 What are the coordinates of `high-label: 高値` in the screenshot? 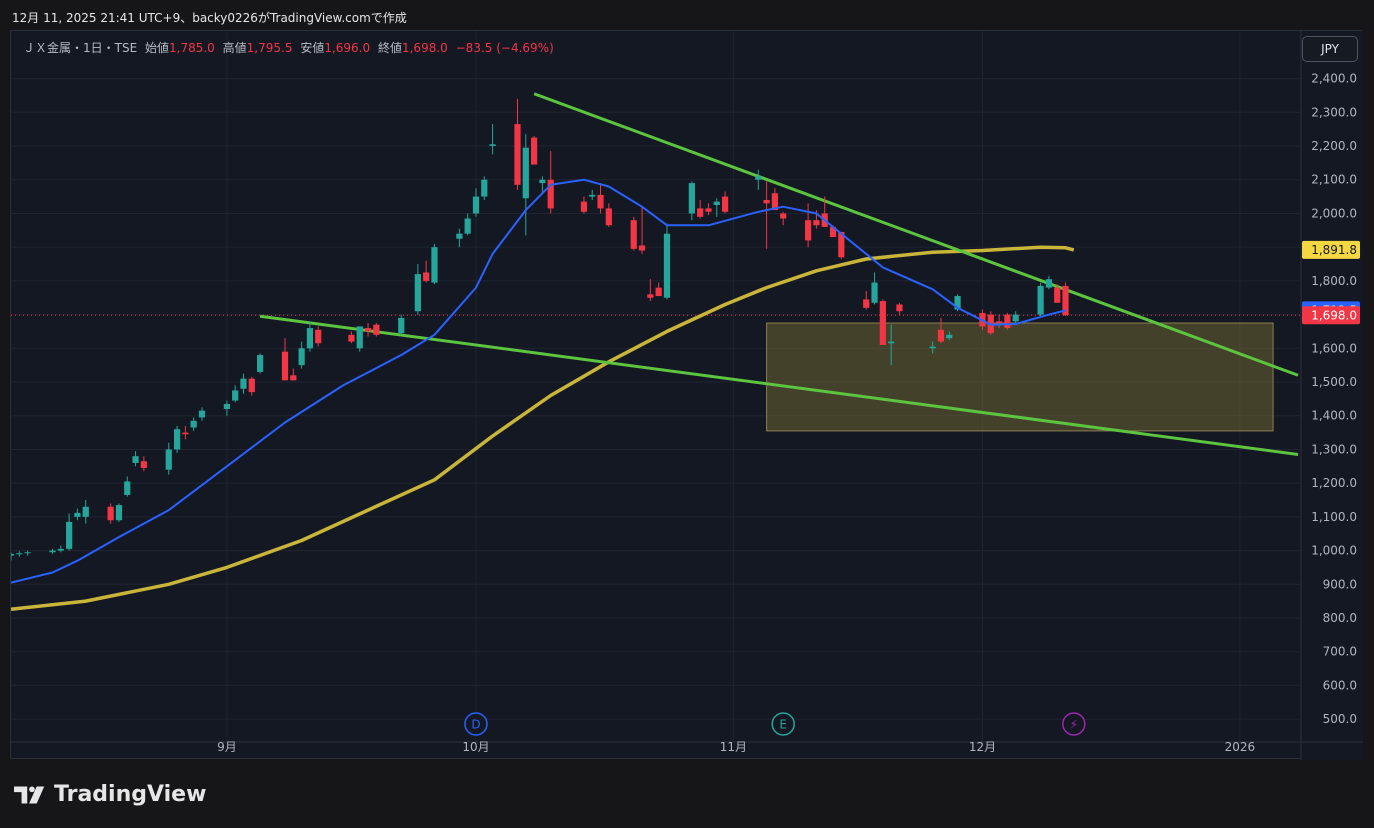 It's located at (234, 48).